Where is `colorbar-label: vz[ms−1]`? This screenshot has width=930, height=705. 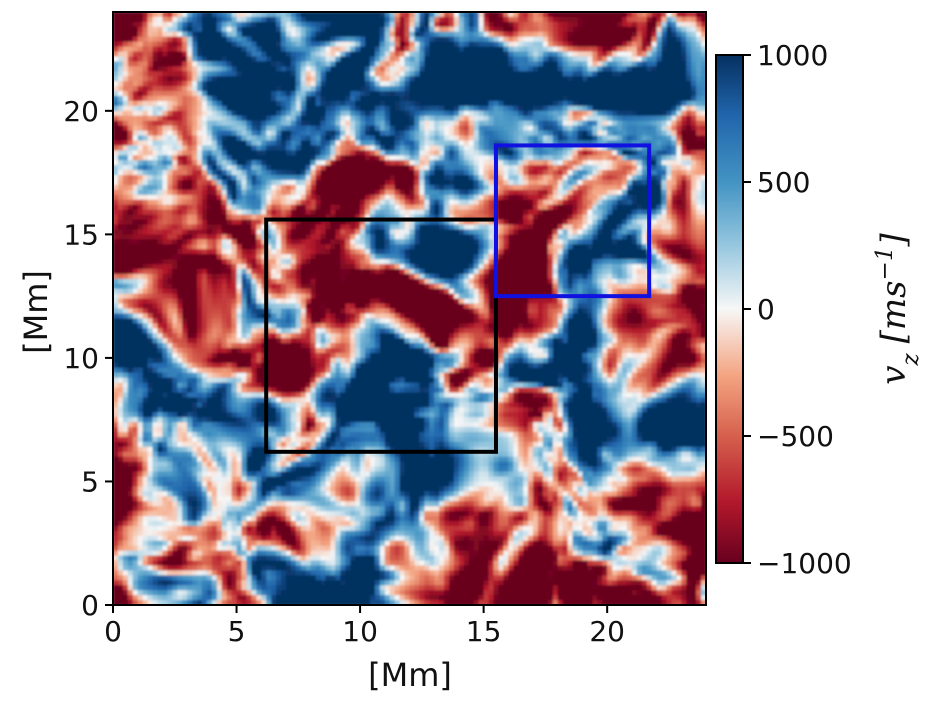
colorbar-label: vz[ms−1] is located at coordinates (898, 309).